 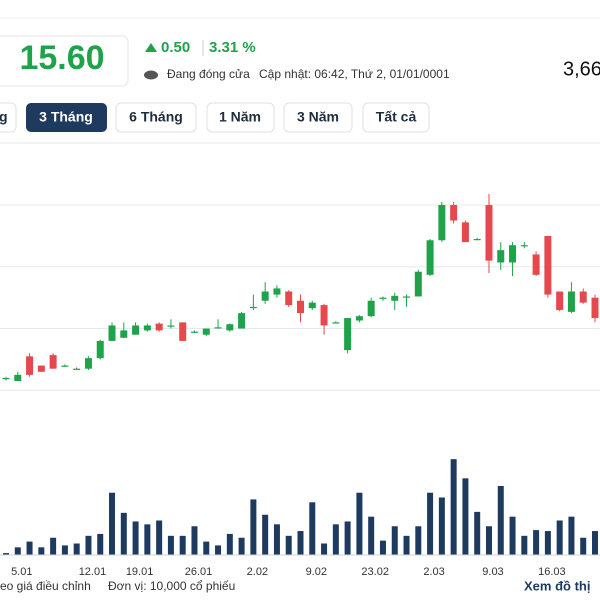 What do you see at coordinates (175, 47) in the screenshot?
I see `change: 0.50` at bounding box center [175, 47].